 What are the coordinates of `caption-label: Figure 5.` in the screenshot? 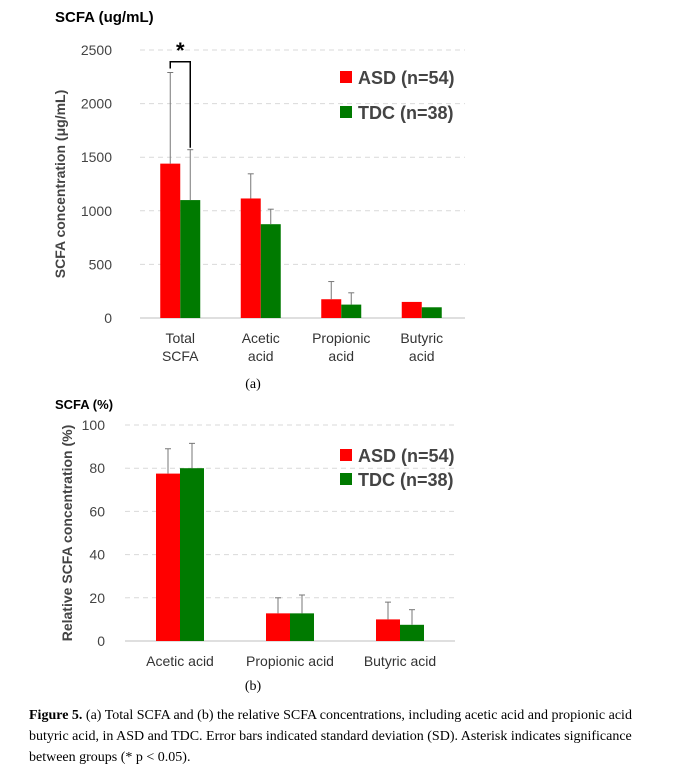 It's located at (56, 715).